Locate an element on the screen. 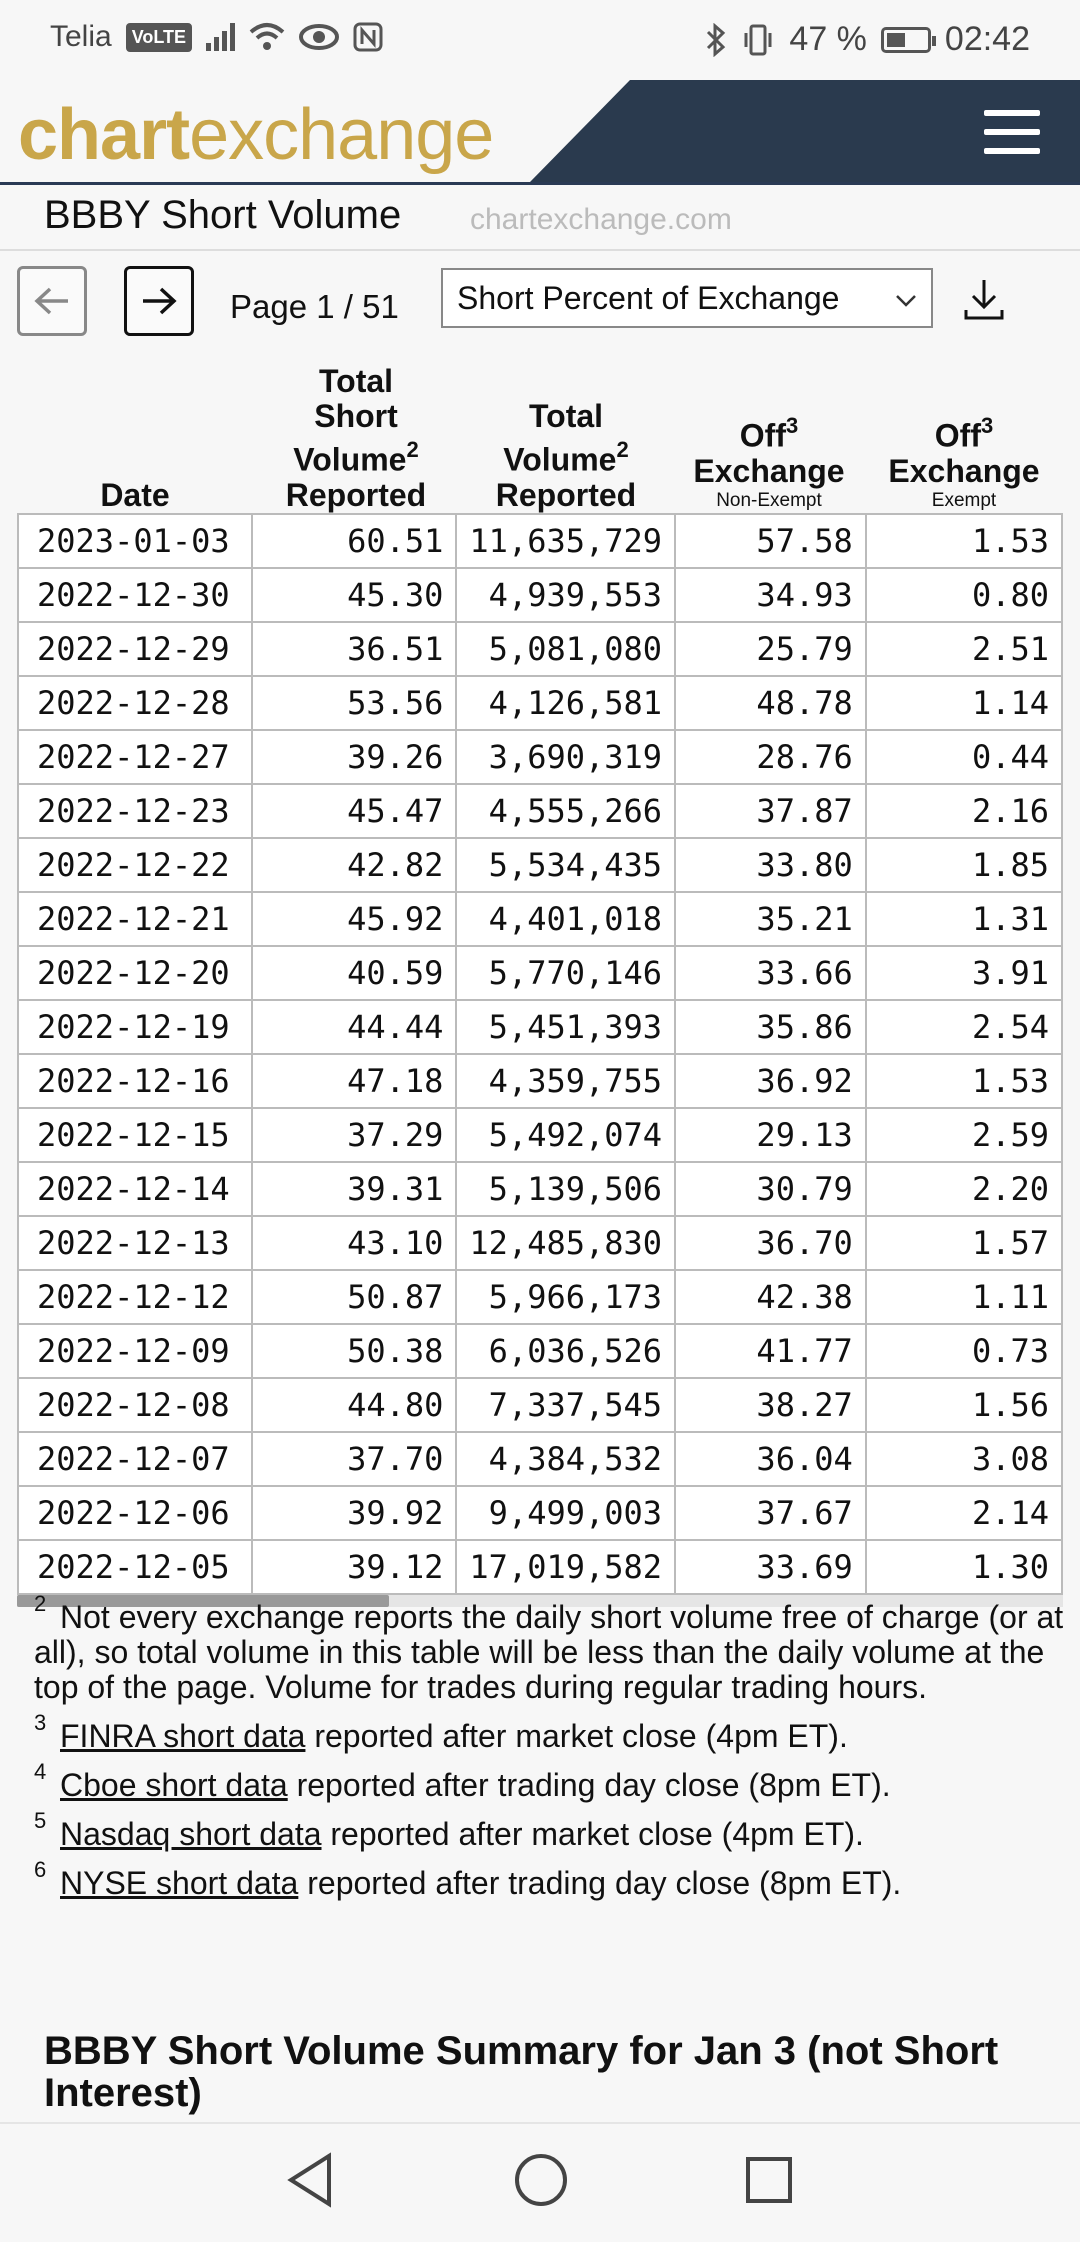  system-nav-bar is located at coordinates (540, 2182).